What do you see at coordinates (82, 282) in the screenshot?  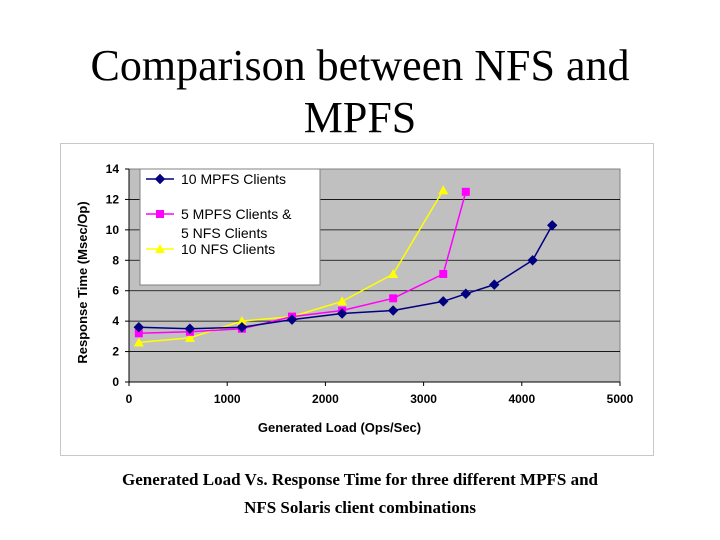 I see `y-axis-title: Response Time (Msec/Op)` at bounding box center [82, 282].